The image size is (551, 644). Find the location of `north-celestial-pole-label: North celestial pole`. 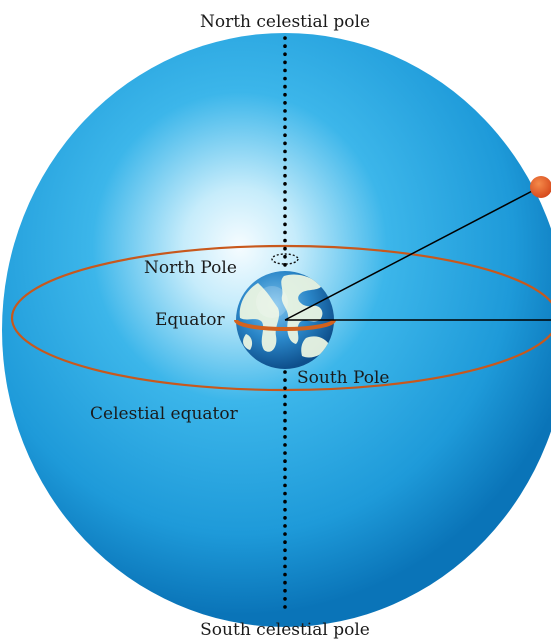

north-celestial-pole-label: North celestial pole is located at coordinates (285, 22).